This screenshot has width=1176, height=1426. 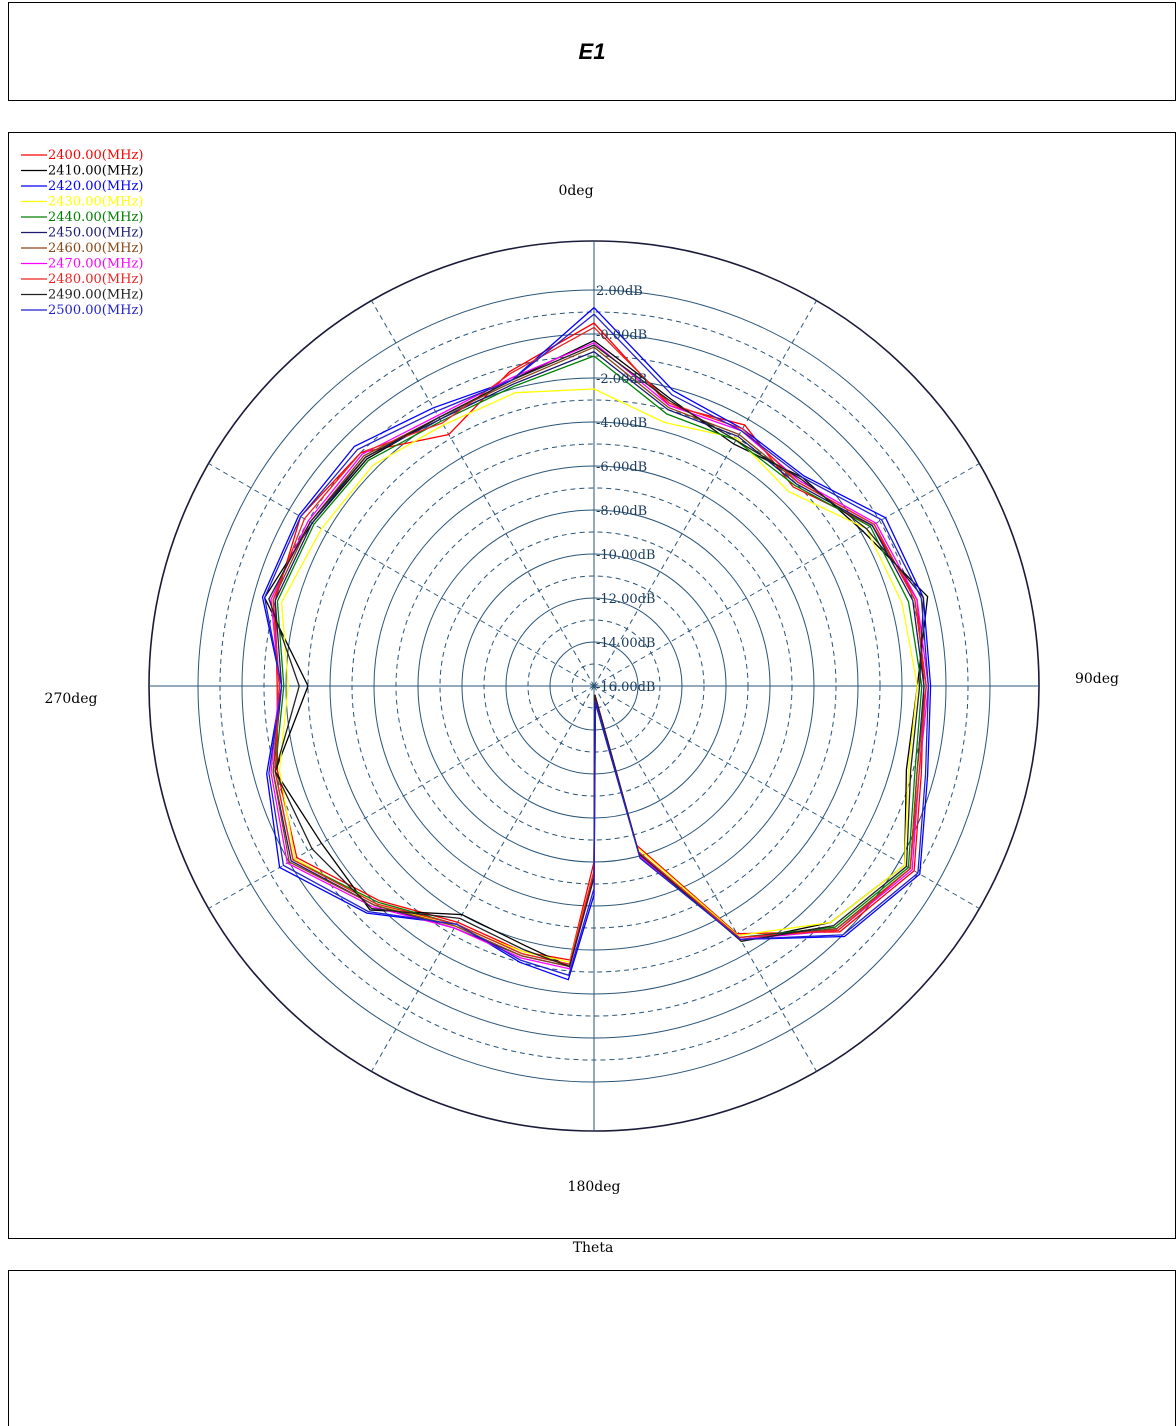 I want to click on angle-label: 90deg, so click(x=1097, y=679).